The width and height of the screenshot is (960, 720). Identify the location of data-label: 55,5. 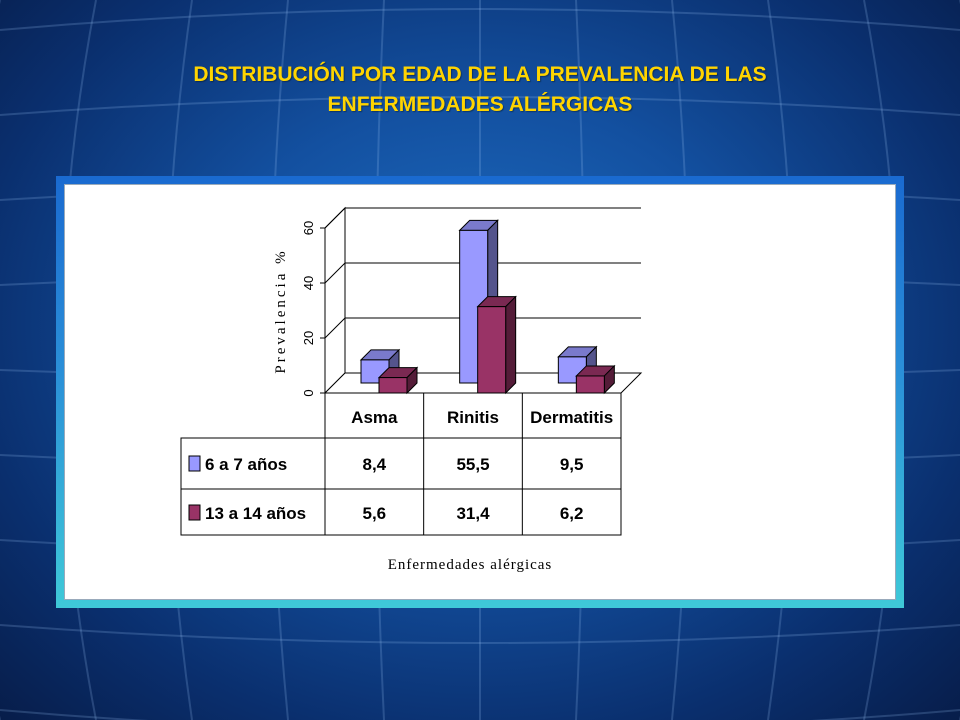
(472, 464).